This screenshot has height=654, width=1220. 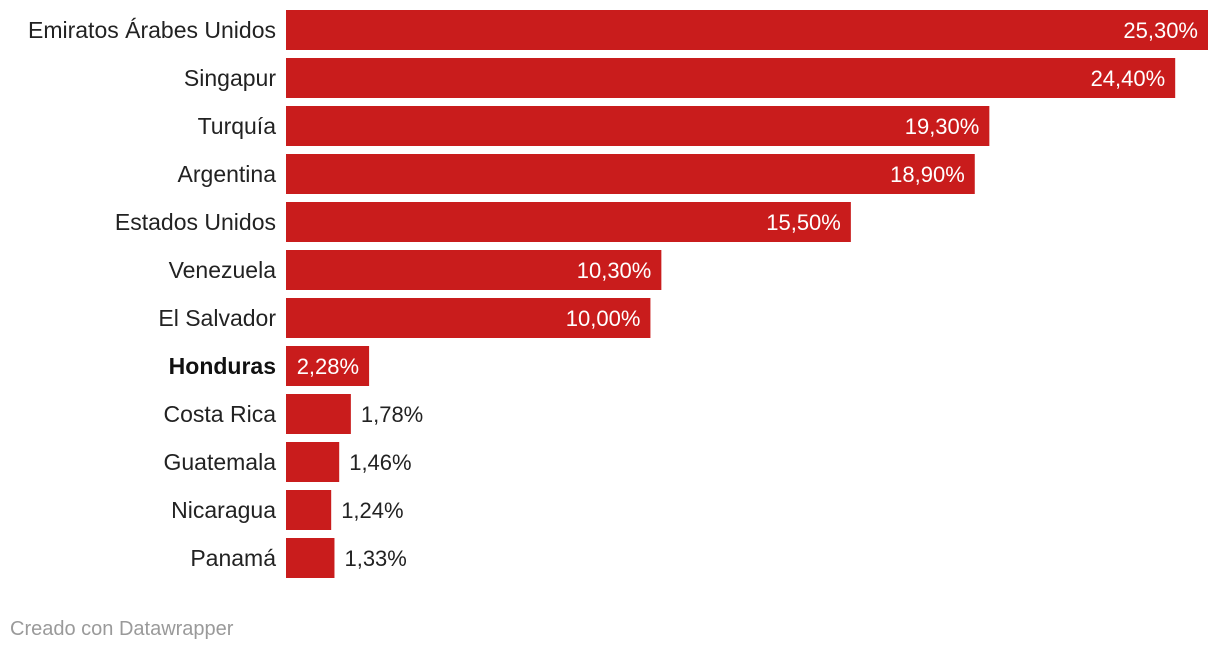 What do you see at coordinates (237, 126) in the screenshot?
I see `category-label-turquia: Turquía` at bounding box center [237, 126].